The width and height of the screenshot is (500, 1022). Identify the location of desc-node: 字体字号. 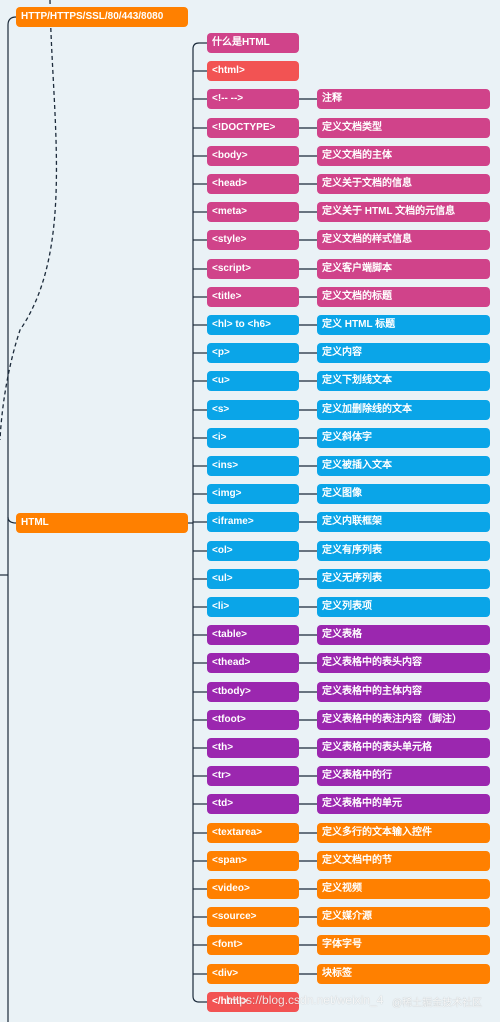
(403, 945).